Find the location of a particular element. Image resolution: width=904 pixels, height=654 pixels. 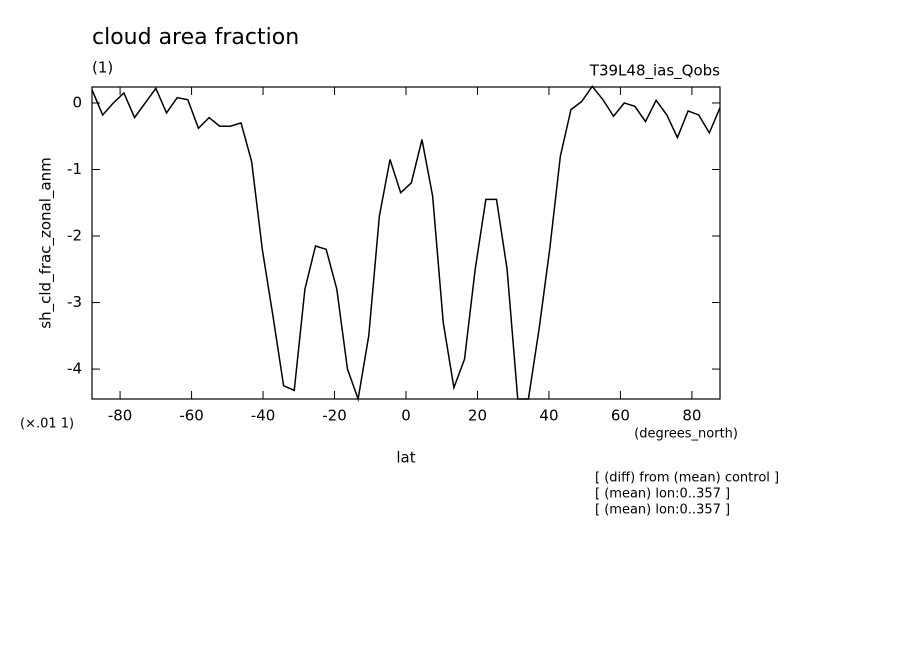

x-tick-label: -40 is located at coordinates (263, 416).